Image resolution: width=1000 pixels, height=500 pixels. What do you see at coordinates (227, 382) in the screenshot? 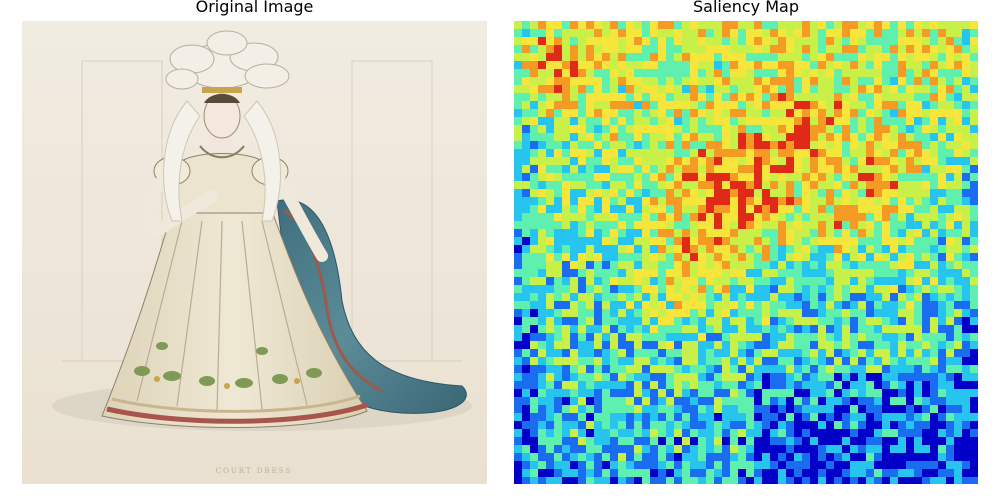
I see `gold-ornaments` at bounding box center [227, 382].